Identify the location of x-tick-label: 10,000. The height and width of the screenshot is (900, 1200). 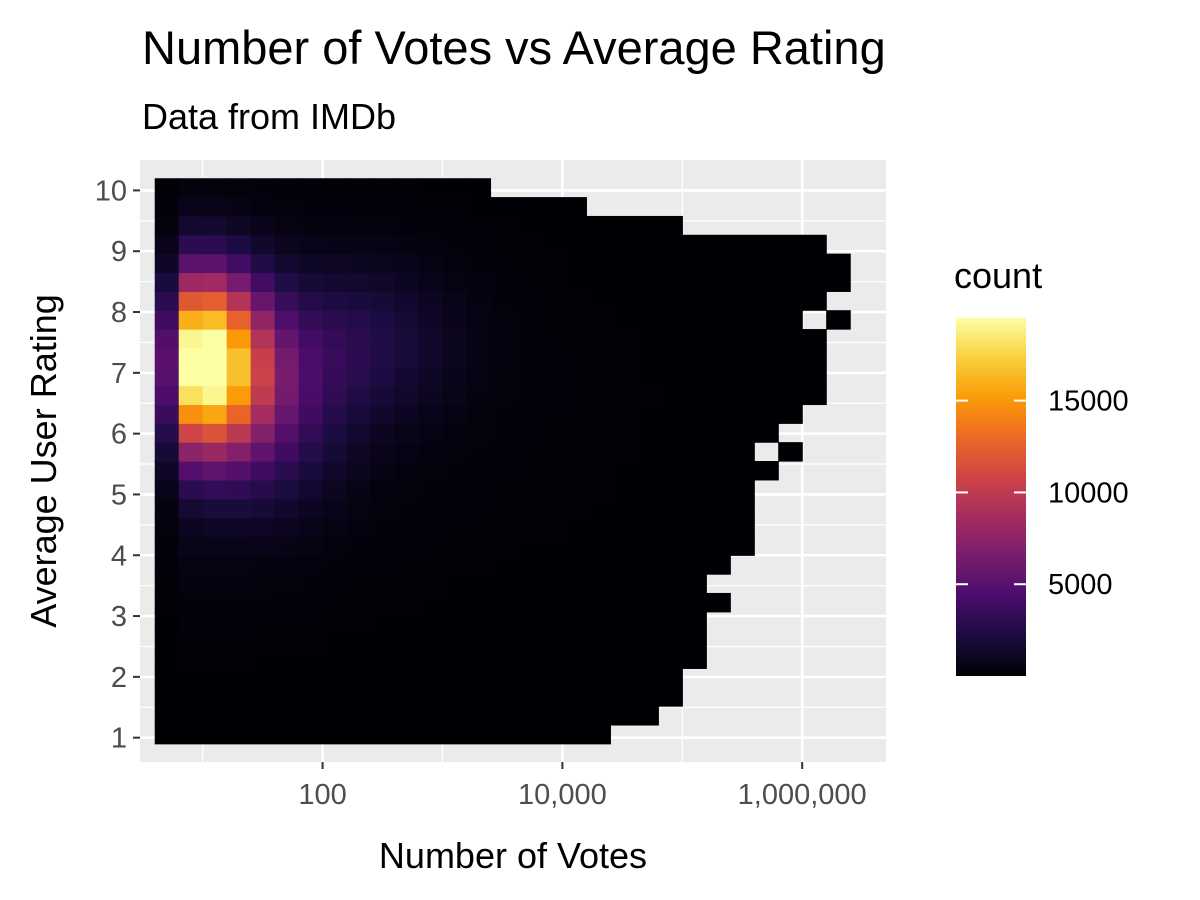
(562, 795).